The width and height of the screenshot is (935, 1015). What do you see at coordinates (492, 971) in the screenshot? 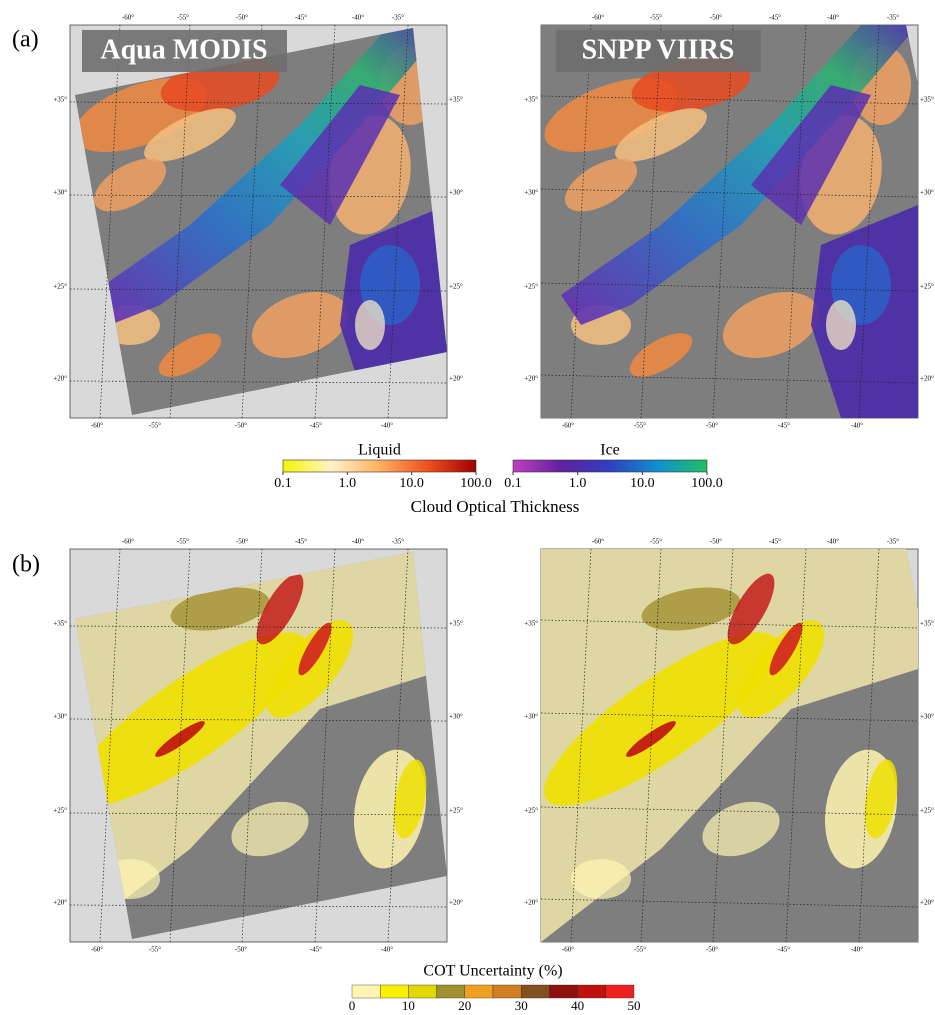
I see `colorbar-label: COT Uncertainty (%)` at bounding box center [492, 971].